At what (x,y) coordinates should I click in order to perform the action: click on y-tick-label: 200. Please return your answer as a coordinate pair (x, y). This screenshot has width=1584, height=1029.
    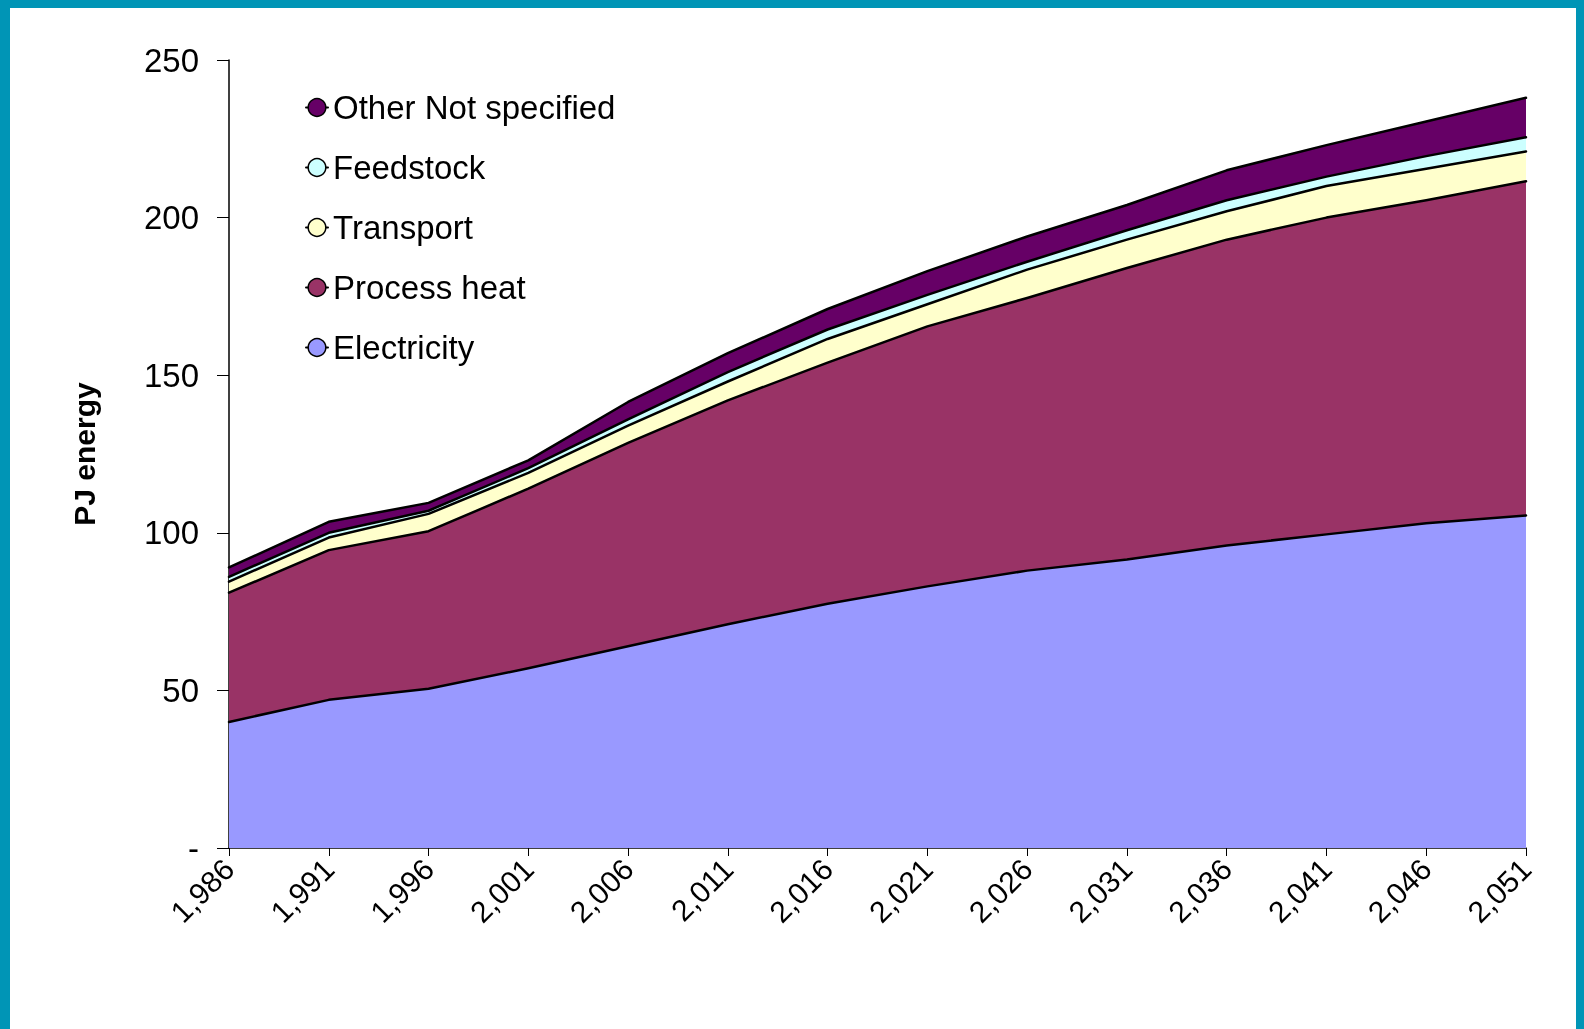
    Looking at the image, I should click on (171, 218).